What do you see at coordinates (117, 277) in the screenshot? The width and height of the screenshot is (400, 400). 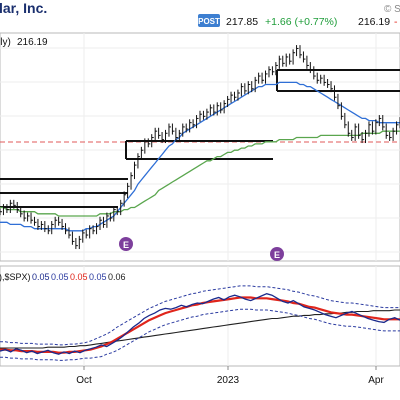 I see `ratio-value: 0.06` at bounding box center [117, 277].